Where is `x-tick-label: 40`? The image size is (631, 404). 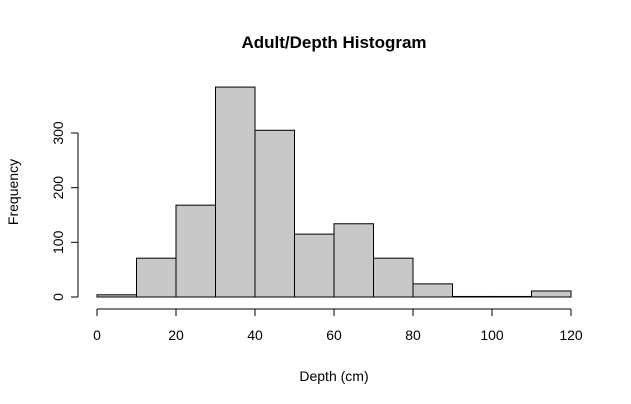
x-tick-label: 40 is located at coordinates (255, 335).